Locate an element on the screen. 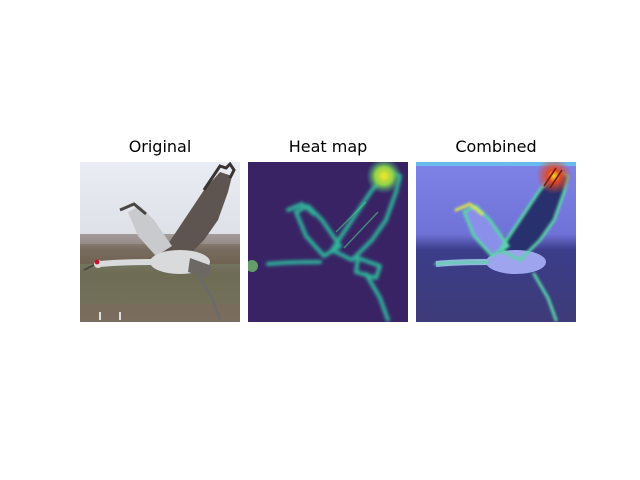  panel-title-combined: Combined is located at coordinates (496, 146).